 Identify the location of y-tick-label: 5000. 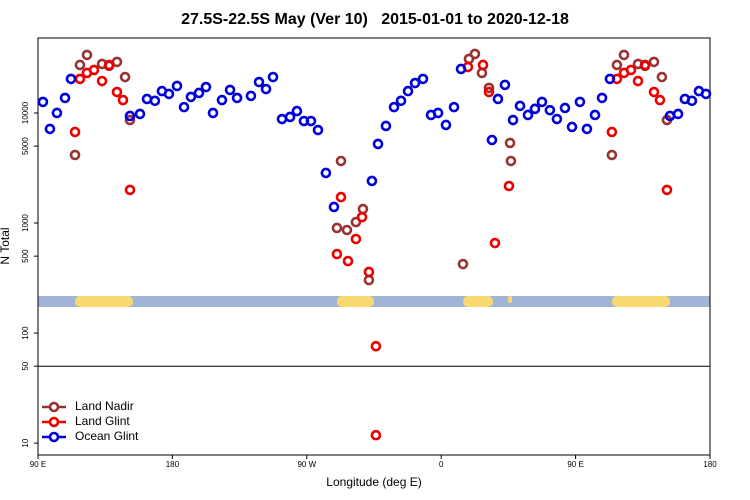
(25, 146).